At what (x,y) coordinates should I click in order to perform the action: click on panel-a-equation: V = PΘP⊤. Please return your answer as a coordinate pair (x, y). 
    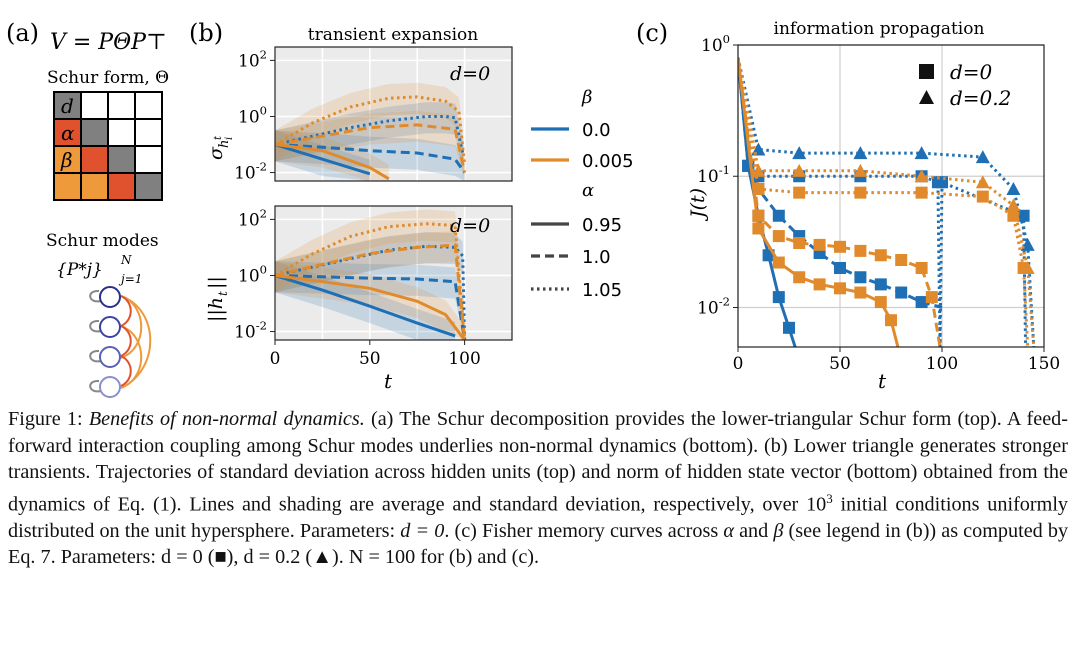
    Looking at the image, I should click on (108, 42).